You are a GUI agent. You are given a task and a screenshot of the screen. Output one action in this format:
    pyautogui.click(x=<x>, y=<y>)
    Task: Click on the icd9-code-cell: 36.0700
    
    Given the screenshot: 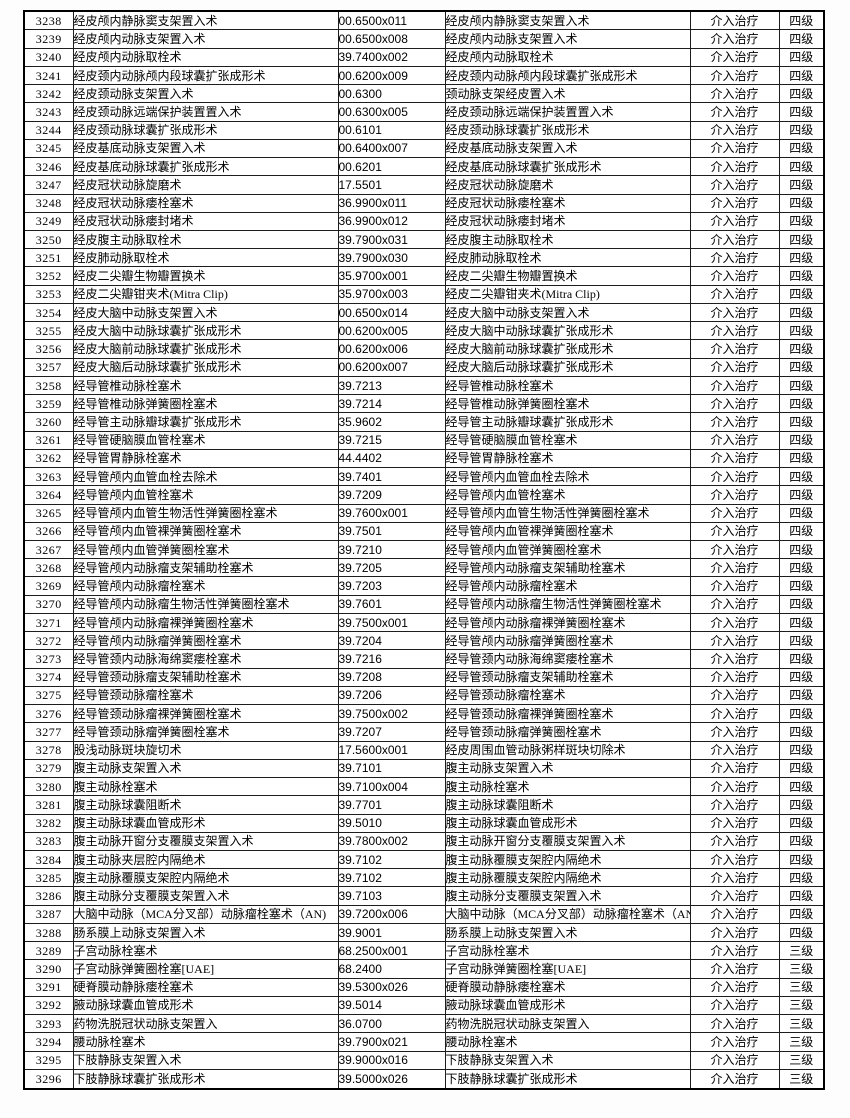 What is the action you would take?
    pyautogui.click(x=391, y=1024)
    